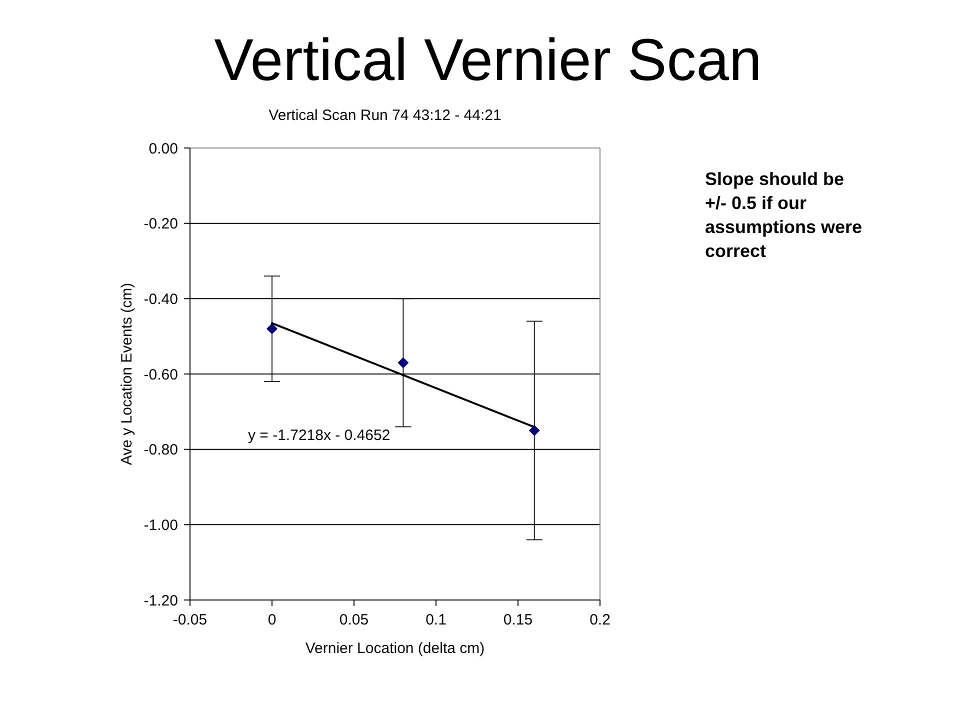 The height and width of the screenshot is (720, 960). What do you see at coordinates (385, 115) in the screenshot?
I see `chart-subtitle: Vertical Scan Run 74 43:12 - 44:21` at bounding box center [385, 115].